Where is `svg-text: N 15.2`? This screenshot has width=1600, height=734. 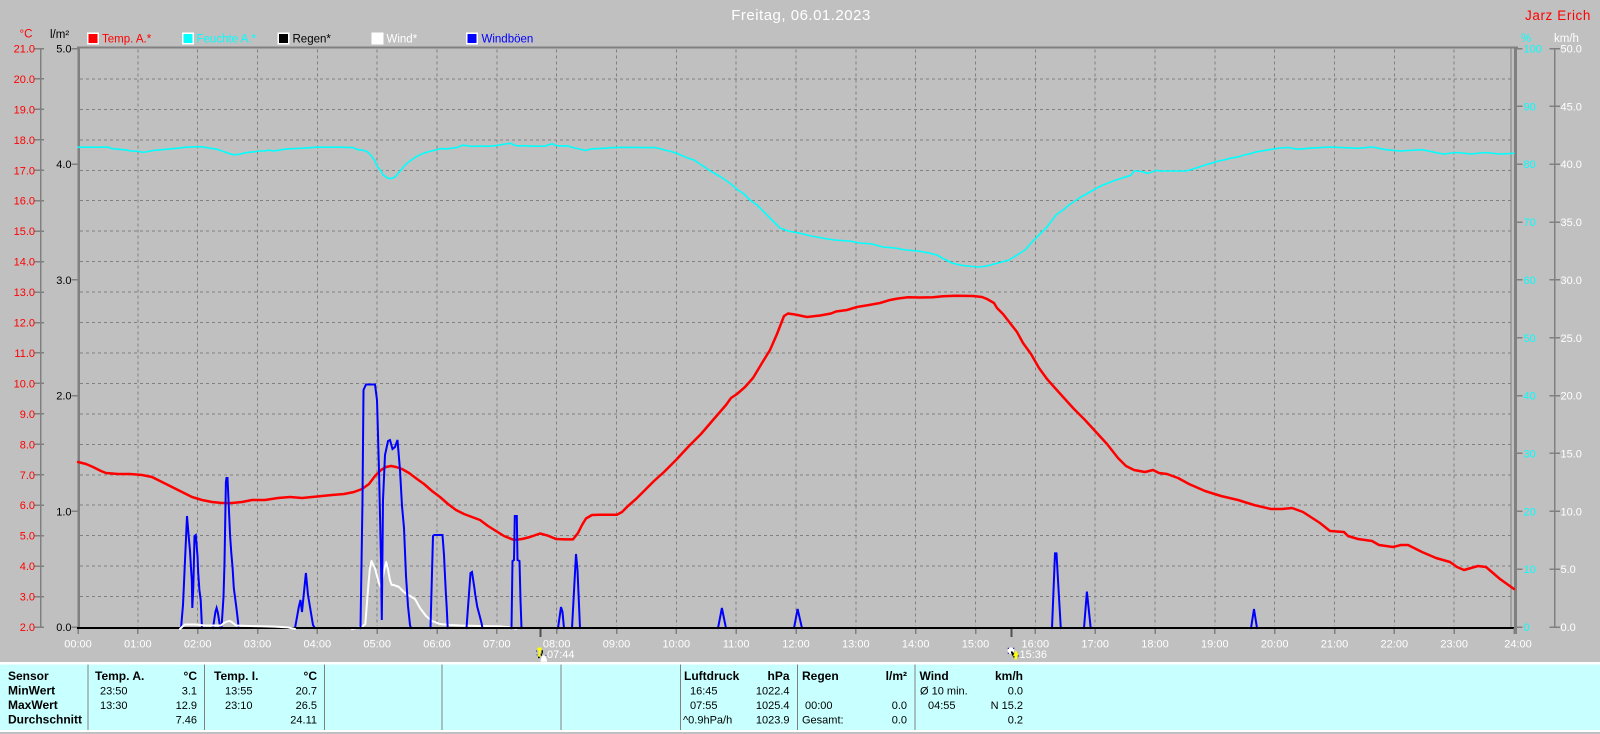
svg-text: N 15.2 is located at coordinates (1007, 706).